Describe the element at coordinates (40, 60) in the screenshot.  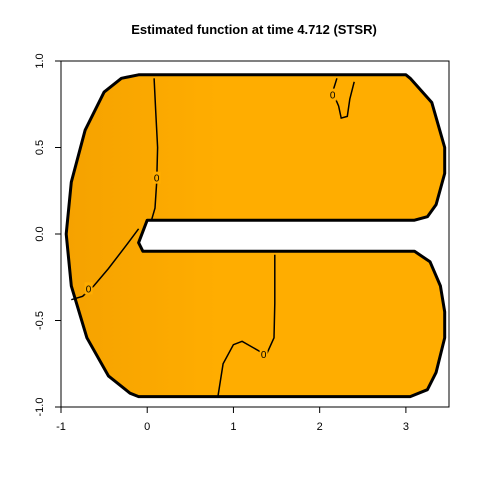
I see `y-tick-label: 1.0` at that location.